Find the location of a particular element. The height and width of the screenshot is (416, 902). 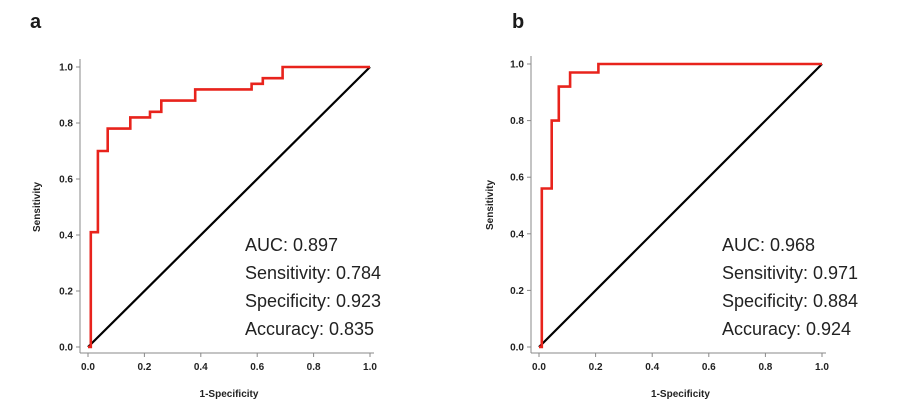

panel-label: b is located at coordinates (518, 22).